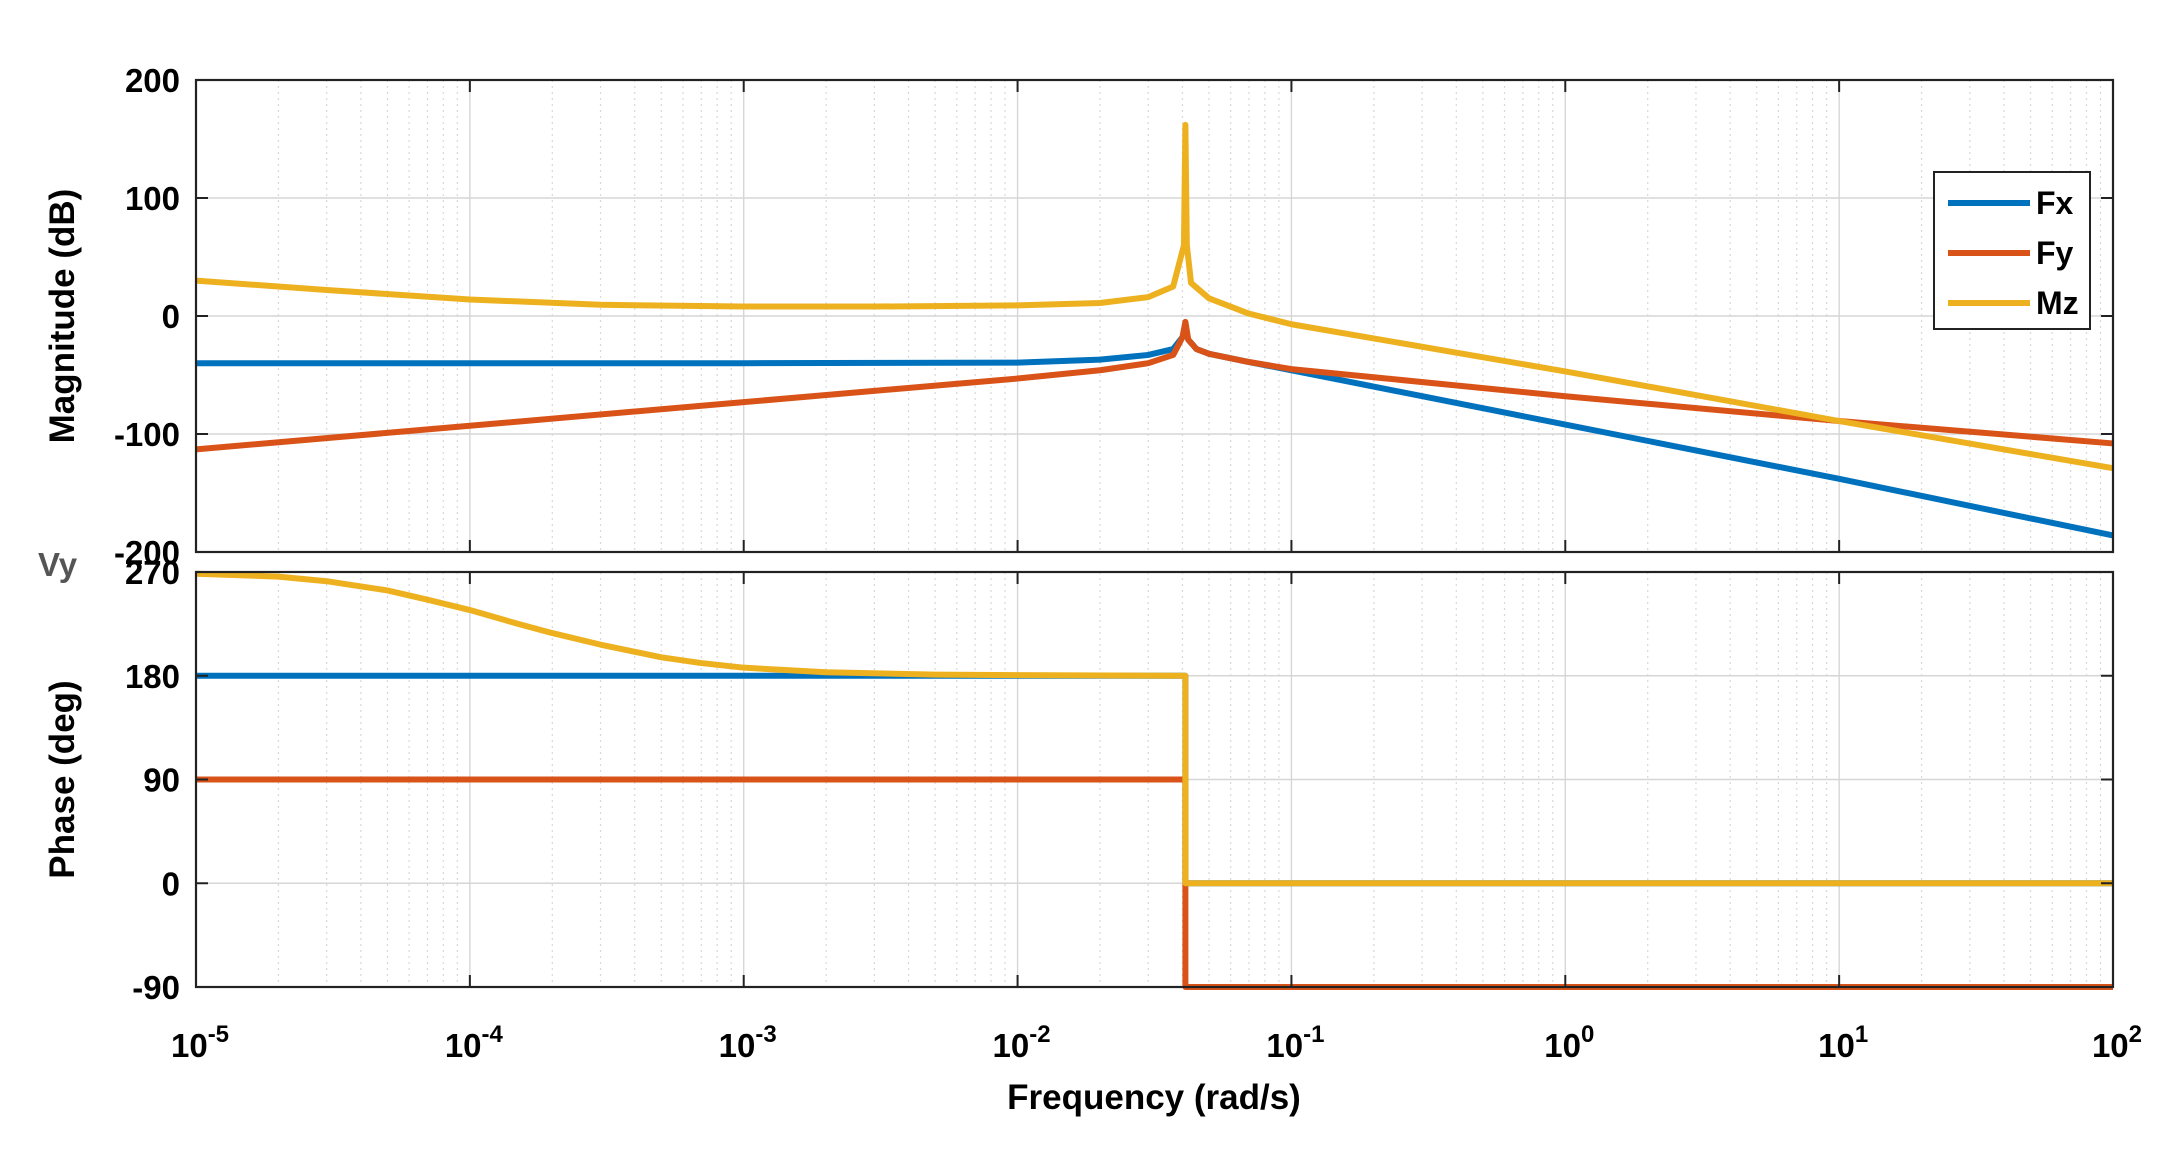  What do you see at coordinates (1861, 1034) in the screenshot?
I see `x-tick-exponent: 1` at bounding box center [1861, 1034].